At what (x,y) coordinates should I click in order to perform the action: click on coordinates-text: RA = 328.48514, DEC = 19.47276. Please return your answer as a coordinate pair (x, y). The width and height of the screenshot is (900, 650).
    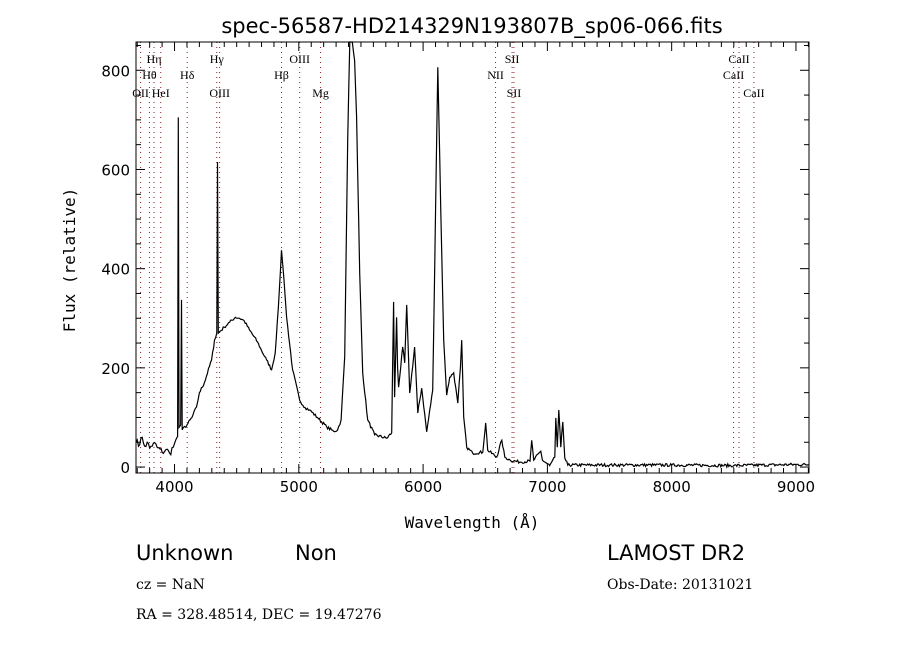
    Looking at the image, I should click on (259, 615).